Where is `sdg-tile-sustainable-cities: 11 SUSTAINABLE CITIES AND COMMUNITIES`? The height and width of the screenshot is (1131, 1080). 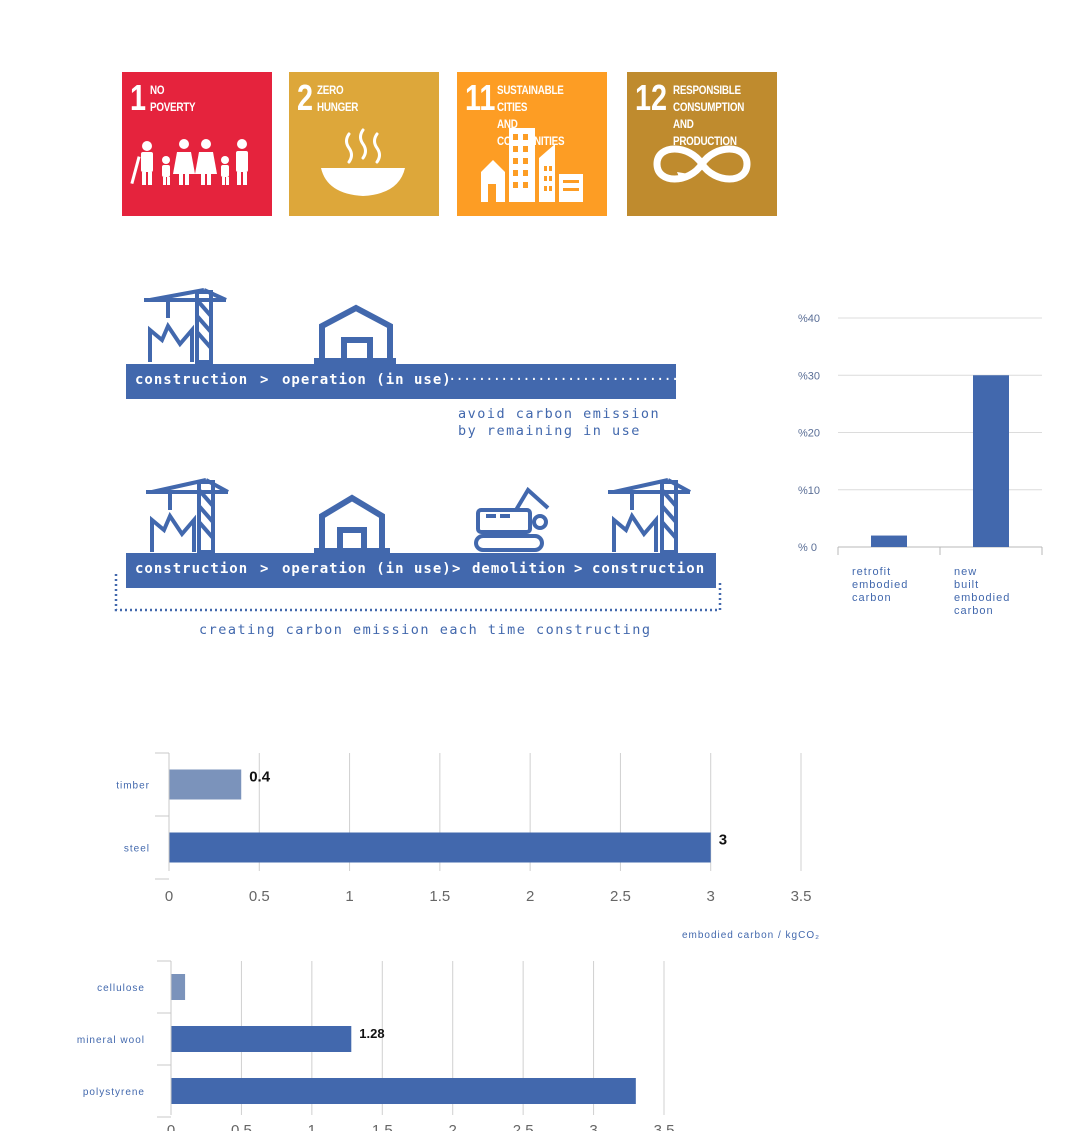 sdg-tile-sustainable-cities: 11 SUSTAINABLE CITIES AND COMMUNITIES is located at coordinates (532, 144).